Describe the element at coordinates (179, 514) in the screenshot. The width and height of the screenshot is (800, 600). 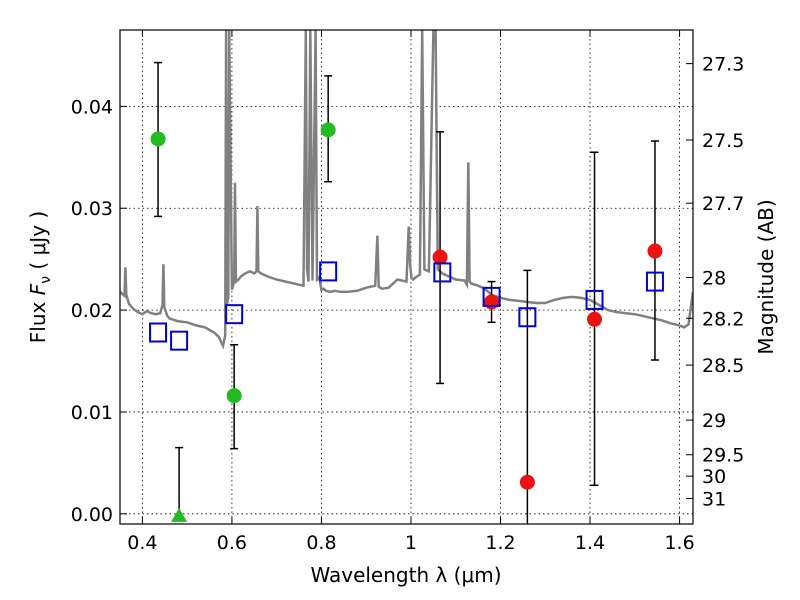
I see `green-triangle-point` at that location.